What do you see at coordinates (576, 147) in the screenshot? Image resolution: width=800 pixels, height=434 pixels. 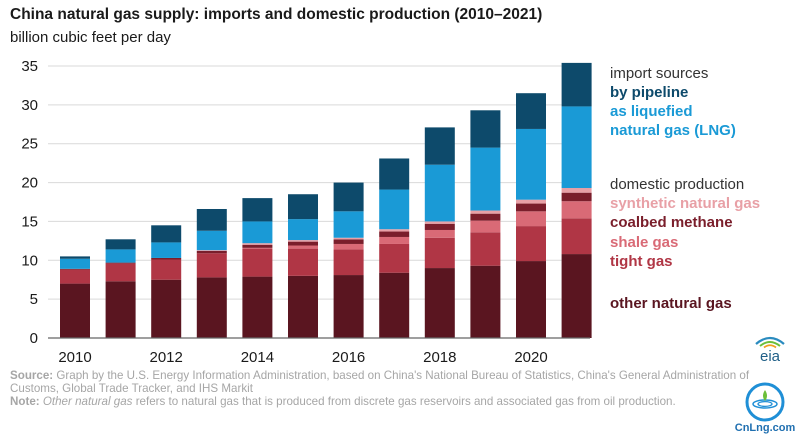 I see `bar-2021-lng` at bounding box center [576, 147].